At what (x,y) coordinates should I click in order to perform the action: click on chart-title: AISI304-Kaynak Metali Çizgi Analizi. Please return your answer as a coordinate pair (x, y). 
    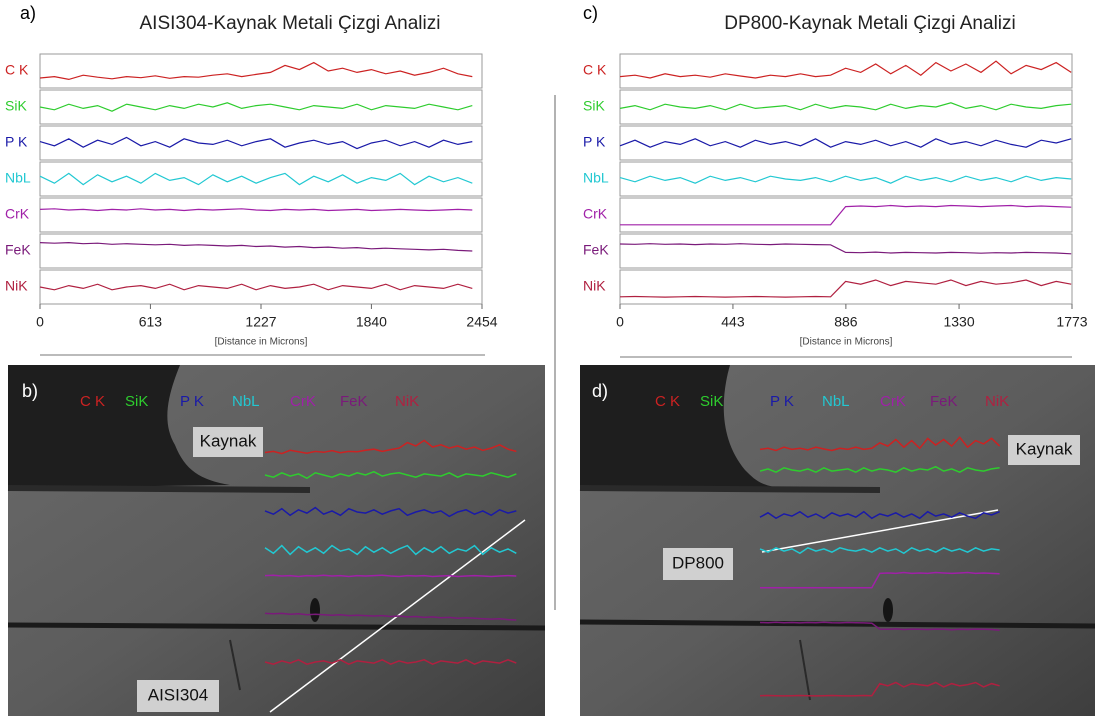
    Looking at the image, I should click on (290, 23).